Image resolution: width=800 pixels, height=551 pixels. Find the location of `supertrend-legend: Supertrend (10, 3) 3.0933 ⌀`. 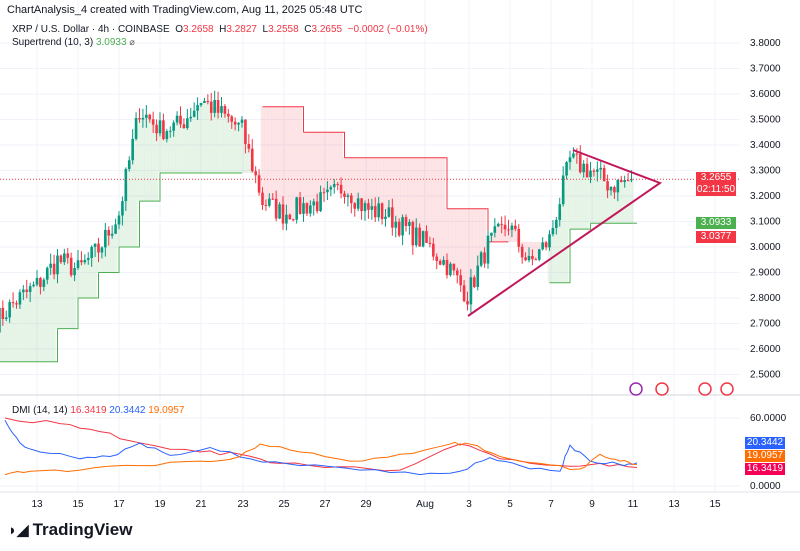

supertrend-legend: Supertrend (10, 3) 3.0933 ⌀ is located at coordinates (73, 42).